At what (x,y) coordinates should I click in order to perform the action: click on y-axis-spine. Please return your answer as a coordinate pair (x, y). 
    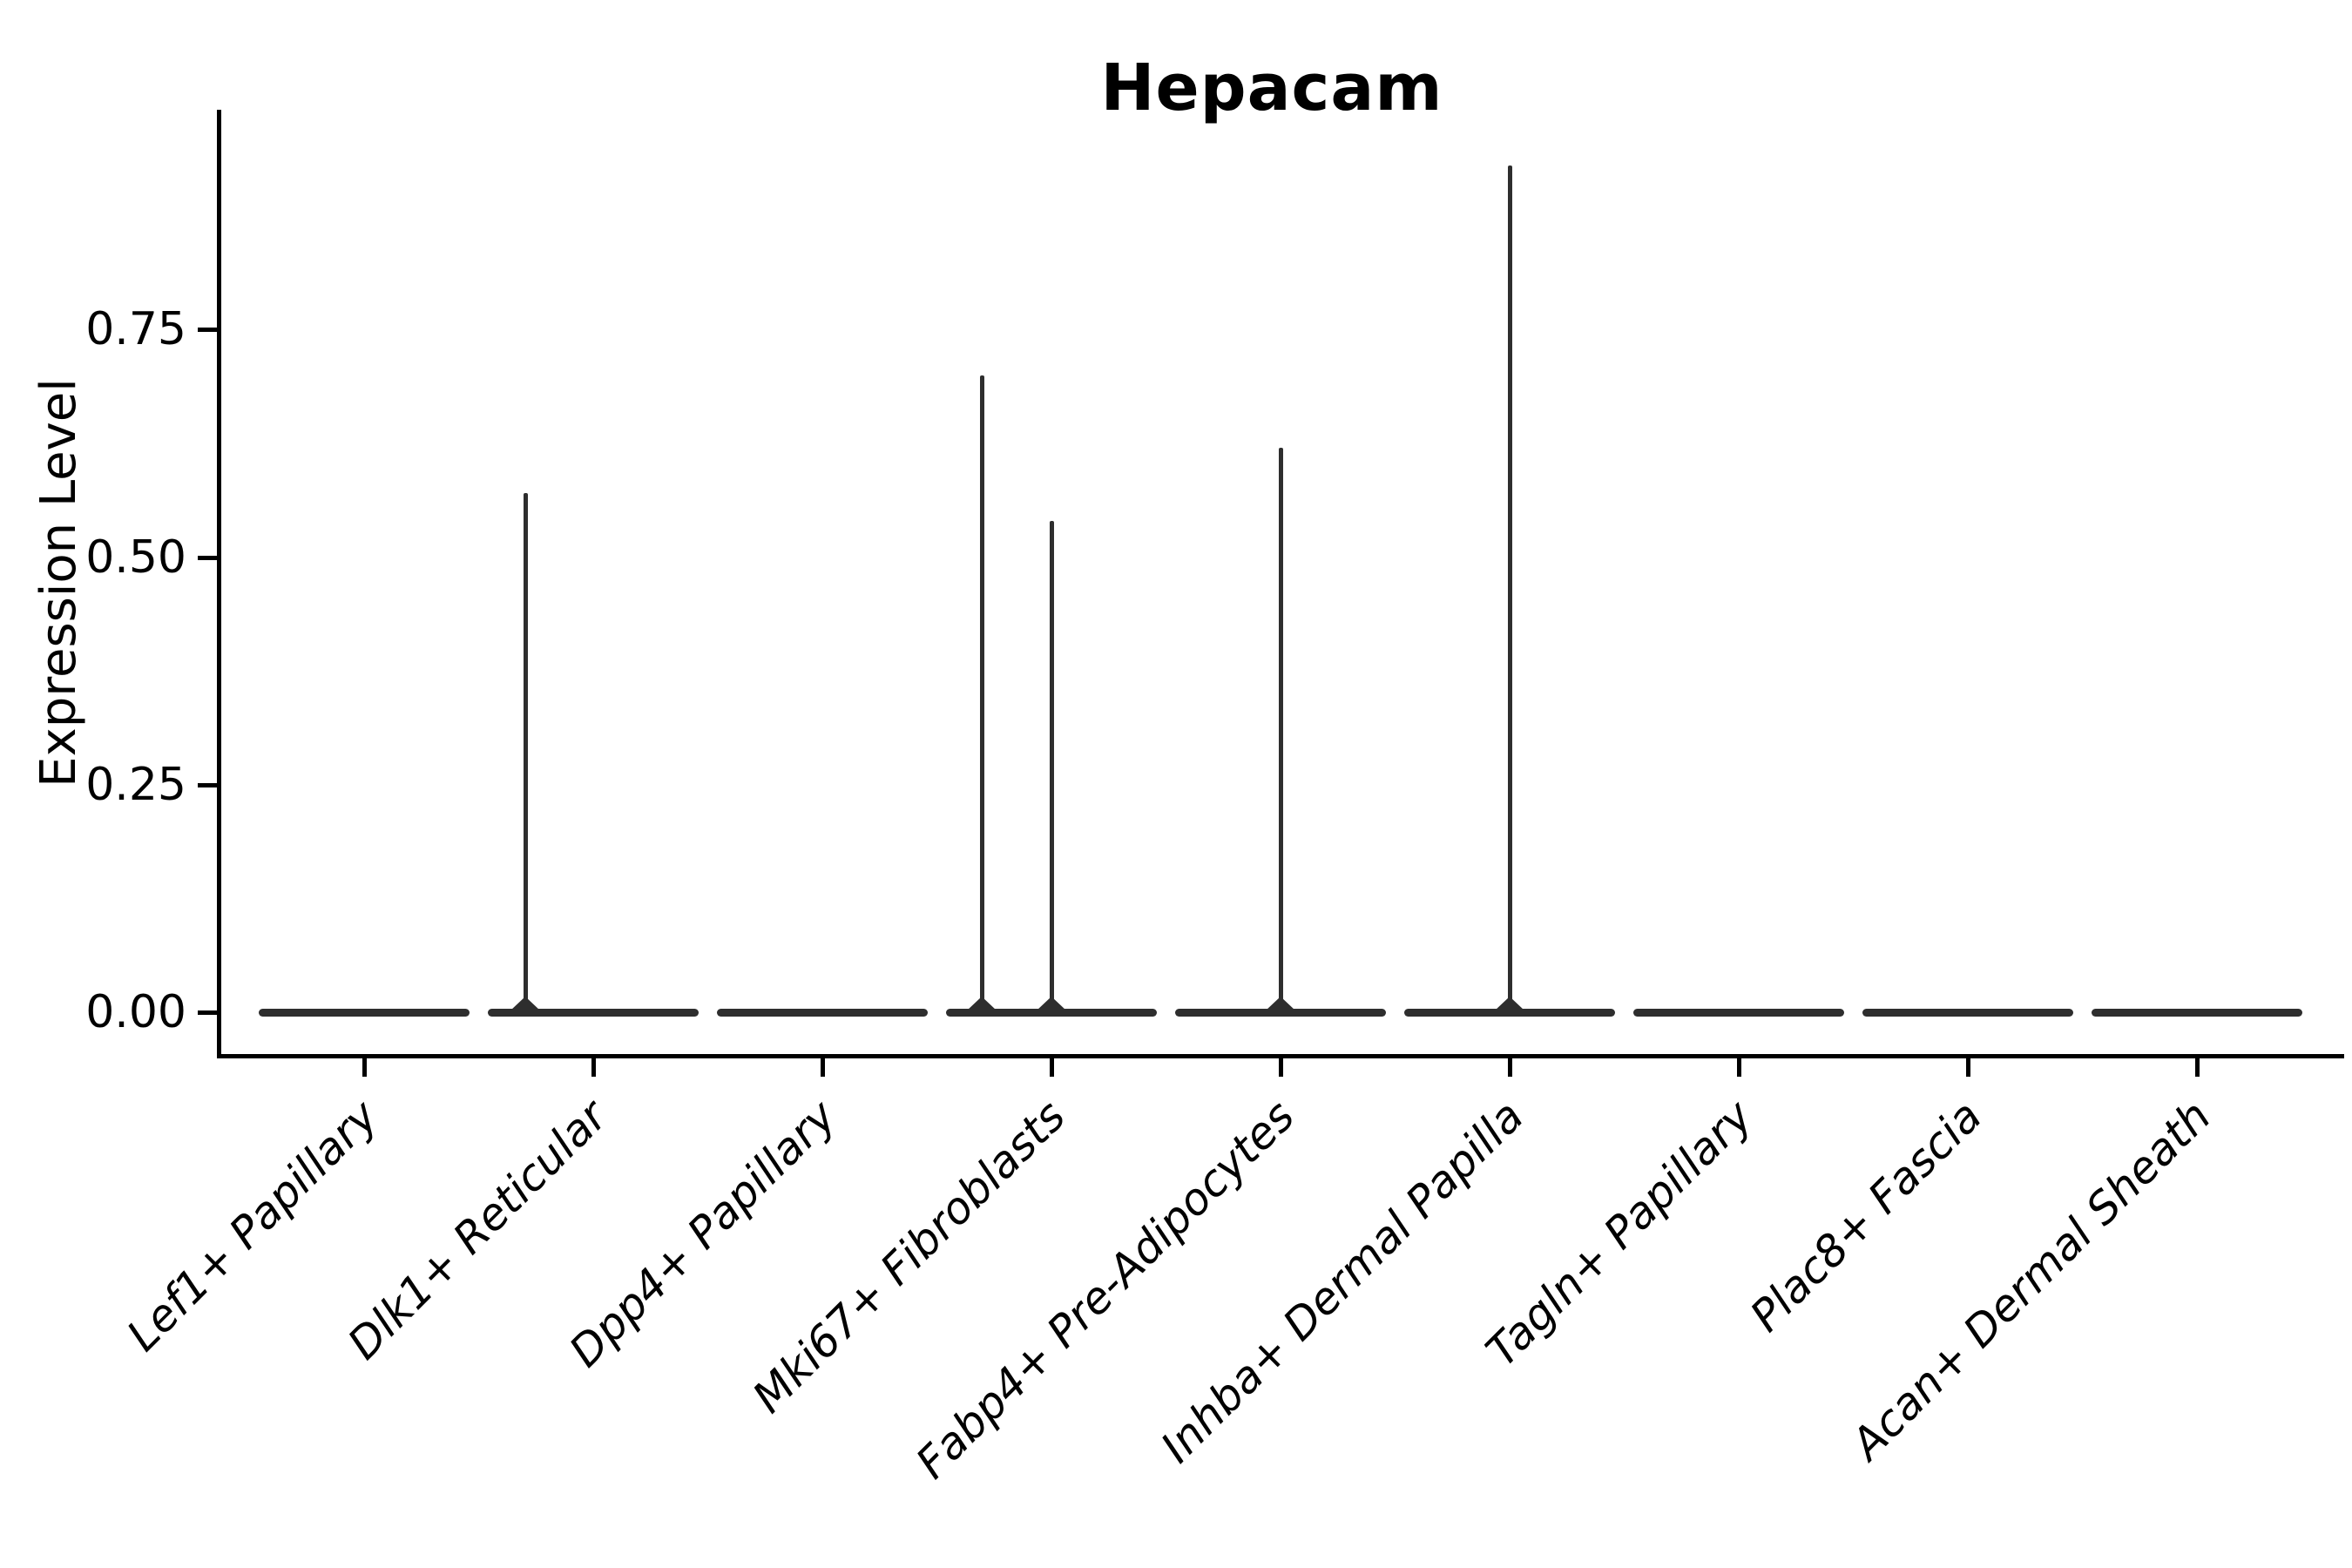
    Looking at the image, I should click on (219, 584).